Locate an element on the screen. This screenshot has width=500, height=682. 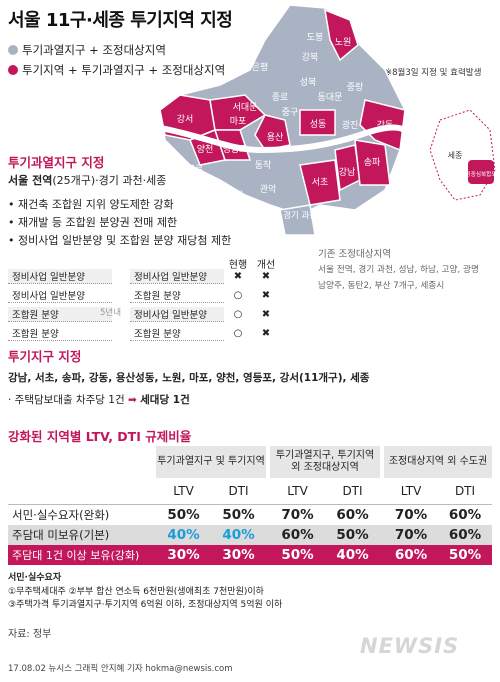
row-2-background is located at coordinates (250, 535).